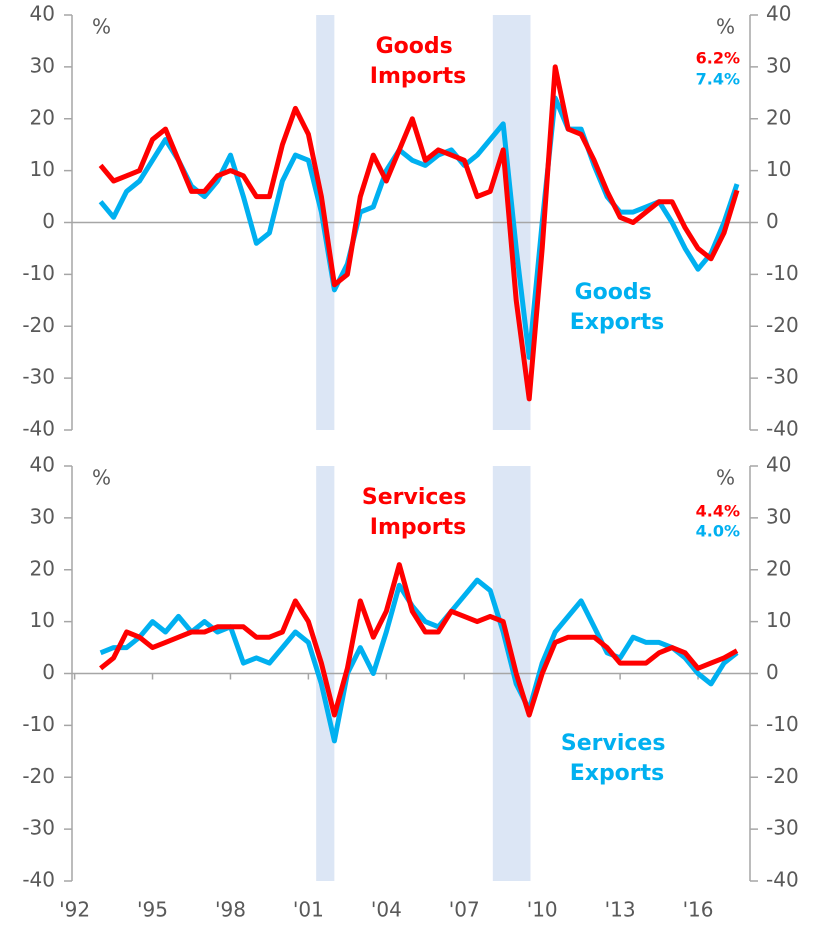 Image resolution: width=823 pixels, height=927 pixels. I want to click on end-value-label: 4.4%, so click(718, 511).